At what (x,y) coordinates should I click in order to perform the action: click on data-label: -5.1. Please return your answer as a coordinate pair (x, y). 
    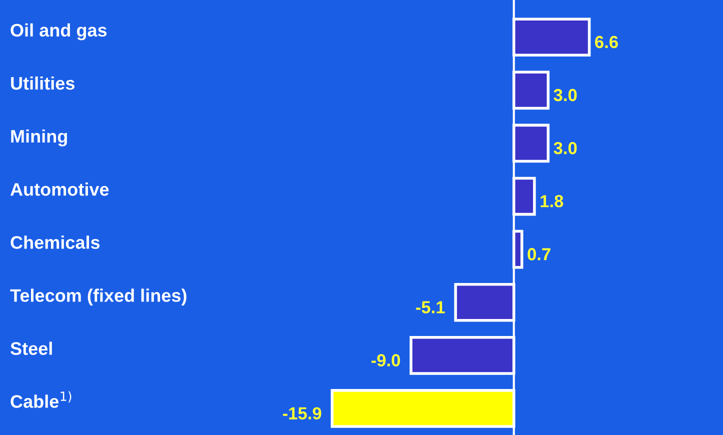
    Looking at the image, I should click on (430, 307).